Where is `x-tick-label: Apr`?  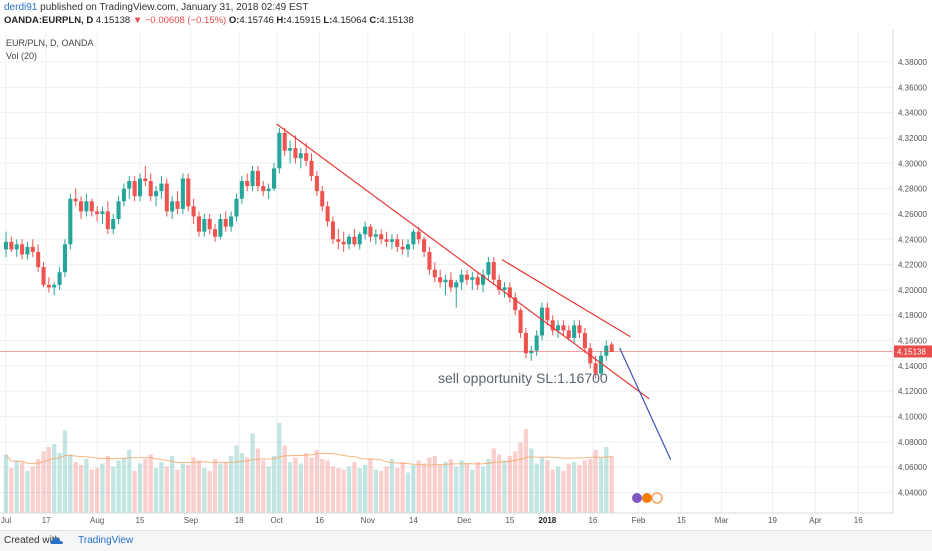 x-tick-label: Apr is located at coordinates (815, 520).